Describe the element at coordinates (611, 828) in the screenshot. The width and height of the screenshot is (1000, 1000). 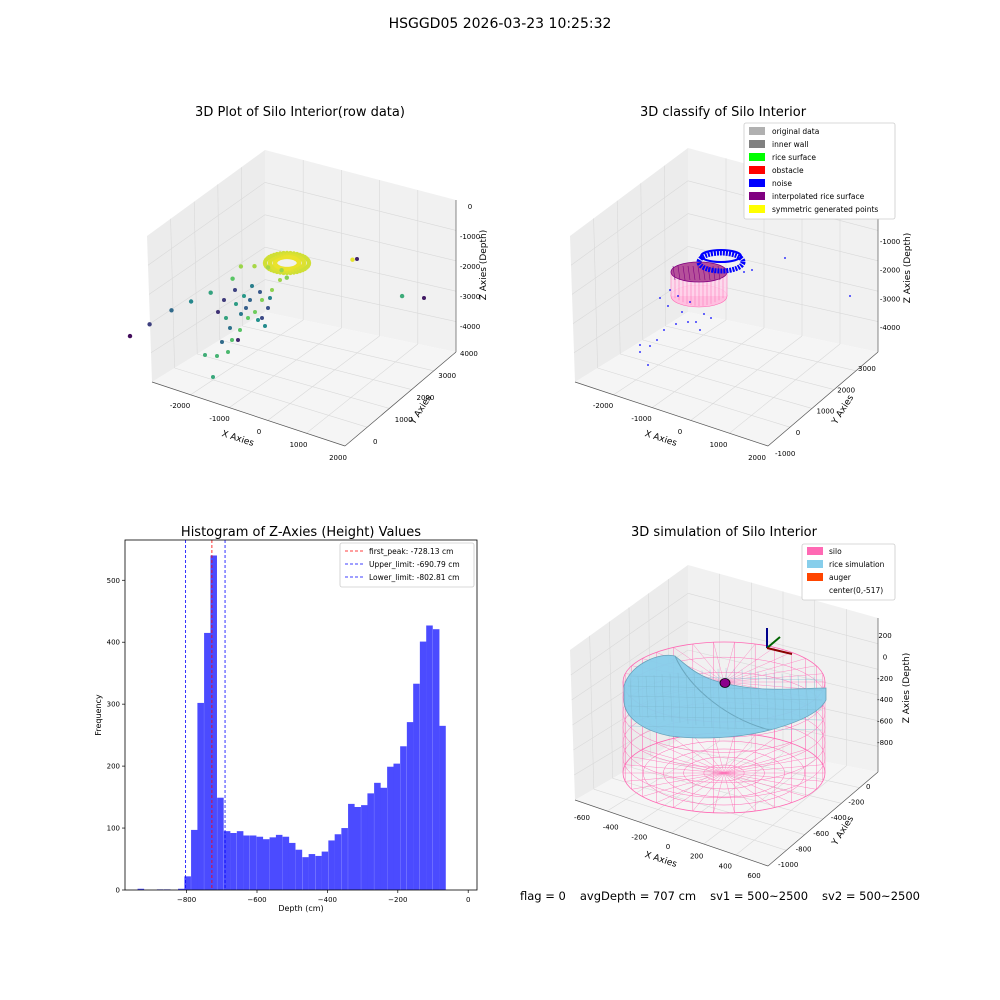
I see `x-tick-label: -400` at that location.